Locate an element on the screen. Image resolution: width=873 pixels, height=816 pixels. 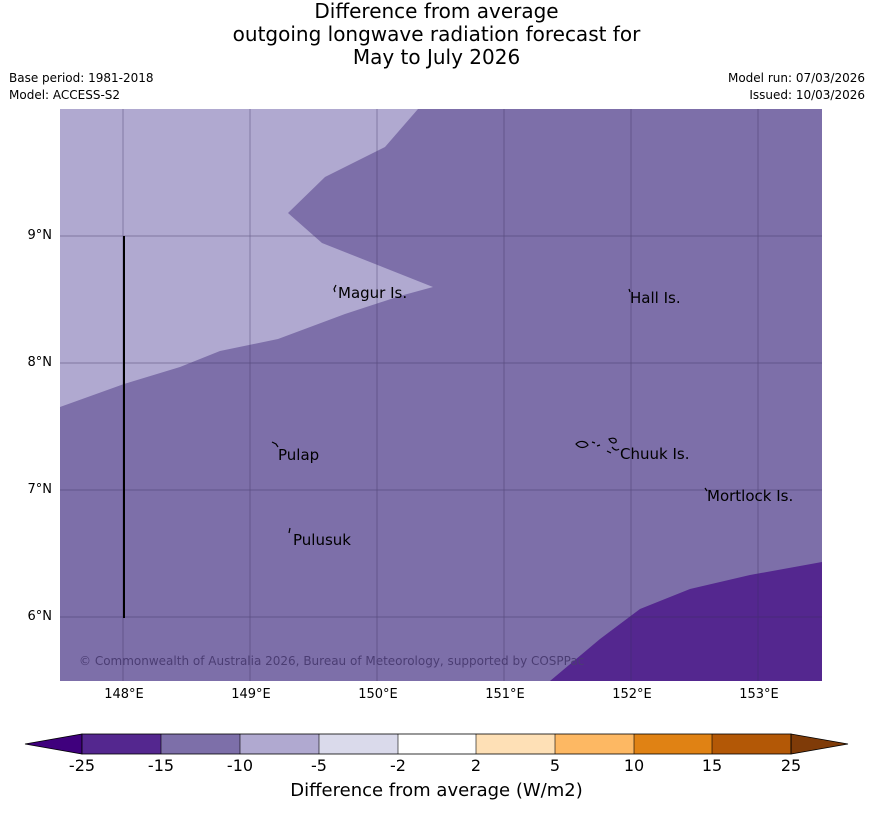
title-line-3: May to July 2026 is located at coordinates (436, 57).